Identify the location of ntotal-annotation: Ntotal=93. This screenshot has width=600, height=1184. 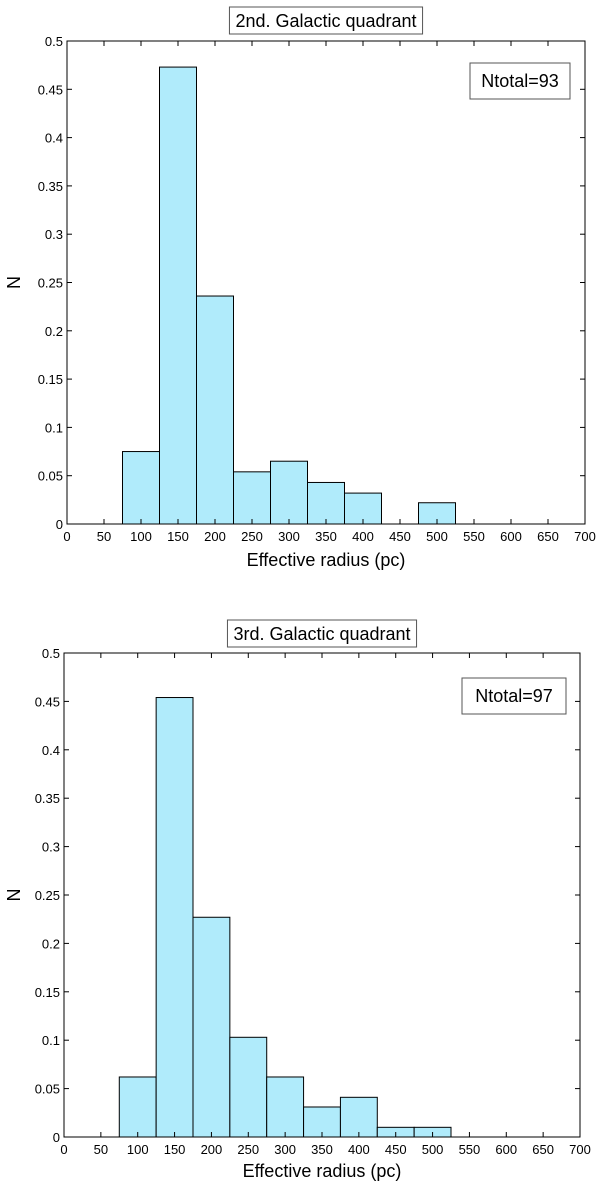
(520, 81).